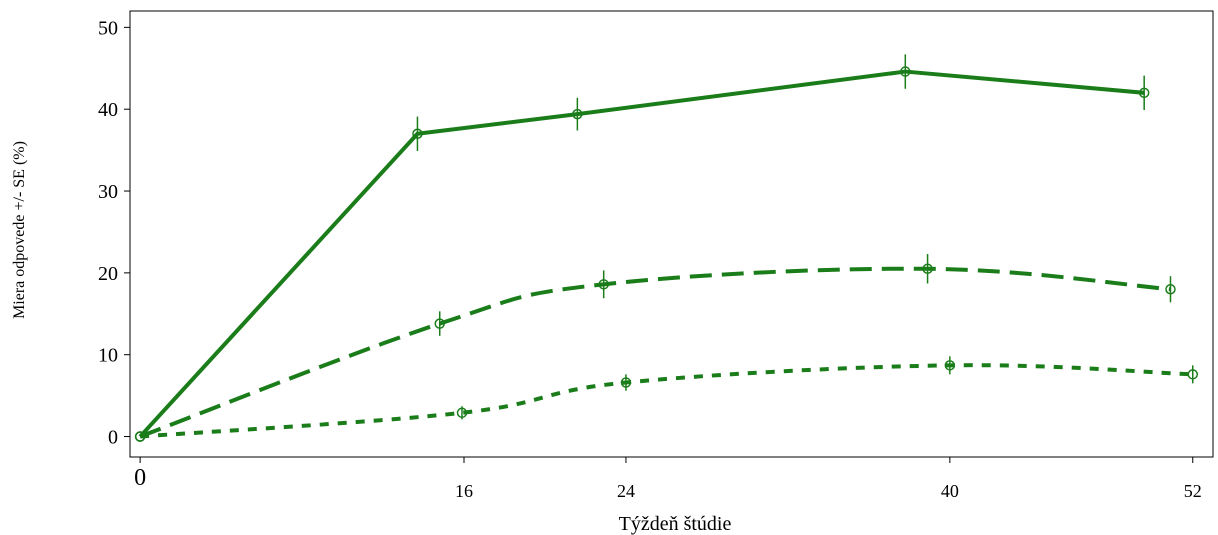 The image size is (1218, 535). Describe the element at coordinates (1193, 491) in the screenshot. I see `x-tick-label: 52` at that location.